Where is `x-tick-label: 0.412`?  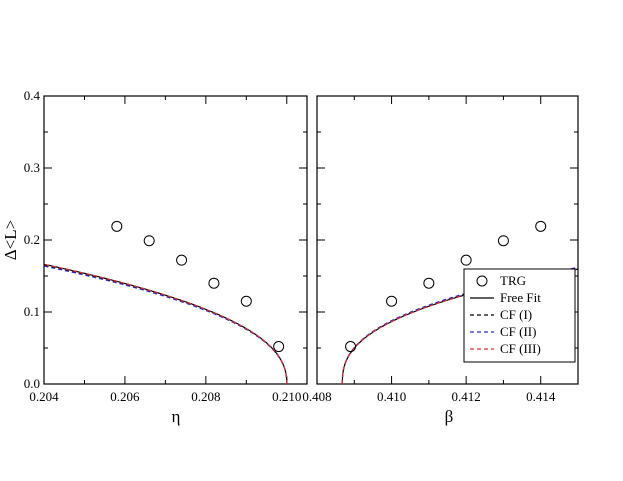
x-tick-label: 0.412 is located at coordinates (466, 396).